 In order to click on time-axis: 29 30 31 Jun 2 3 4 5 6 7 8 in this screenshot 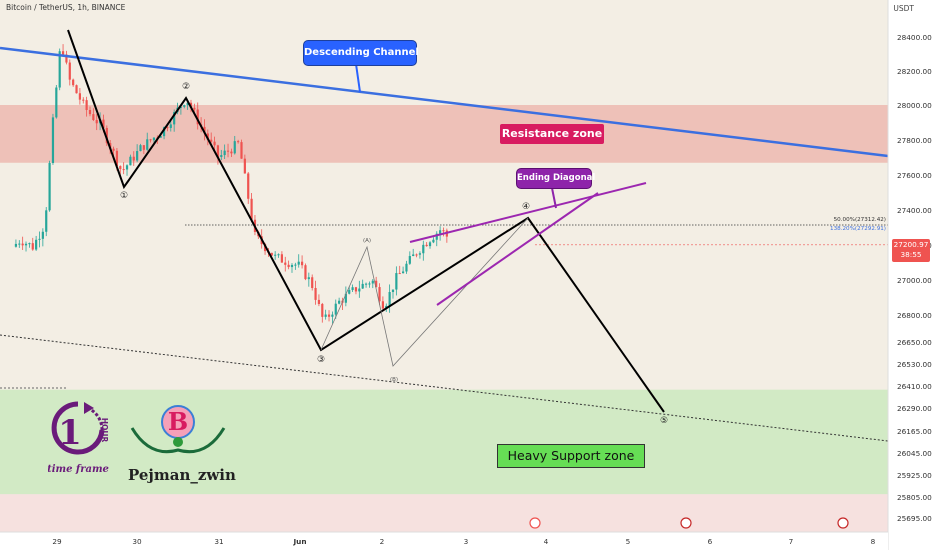, I will do `click(444, 540)`.